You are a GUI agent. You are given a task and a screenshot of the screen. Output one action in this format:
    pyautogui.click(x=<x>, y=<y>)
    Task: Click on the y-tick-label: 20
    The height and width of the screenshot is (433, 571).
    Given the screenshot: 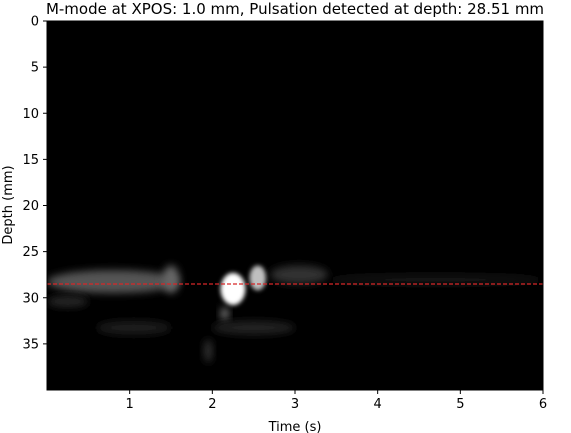 What is the action you would take?
    pyautogui.click(x=30, y=206)
    